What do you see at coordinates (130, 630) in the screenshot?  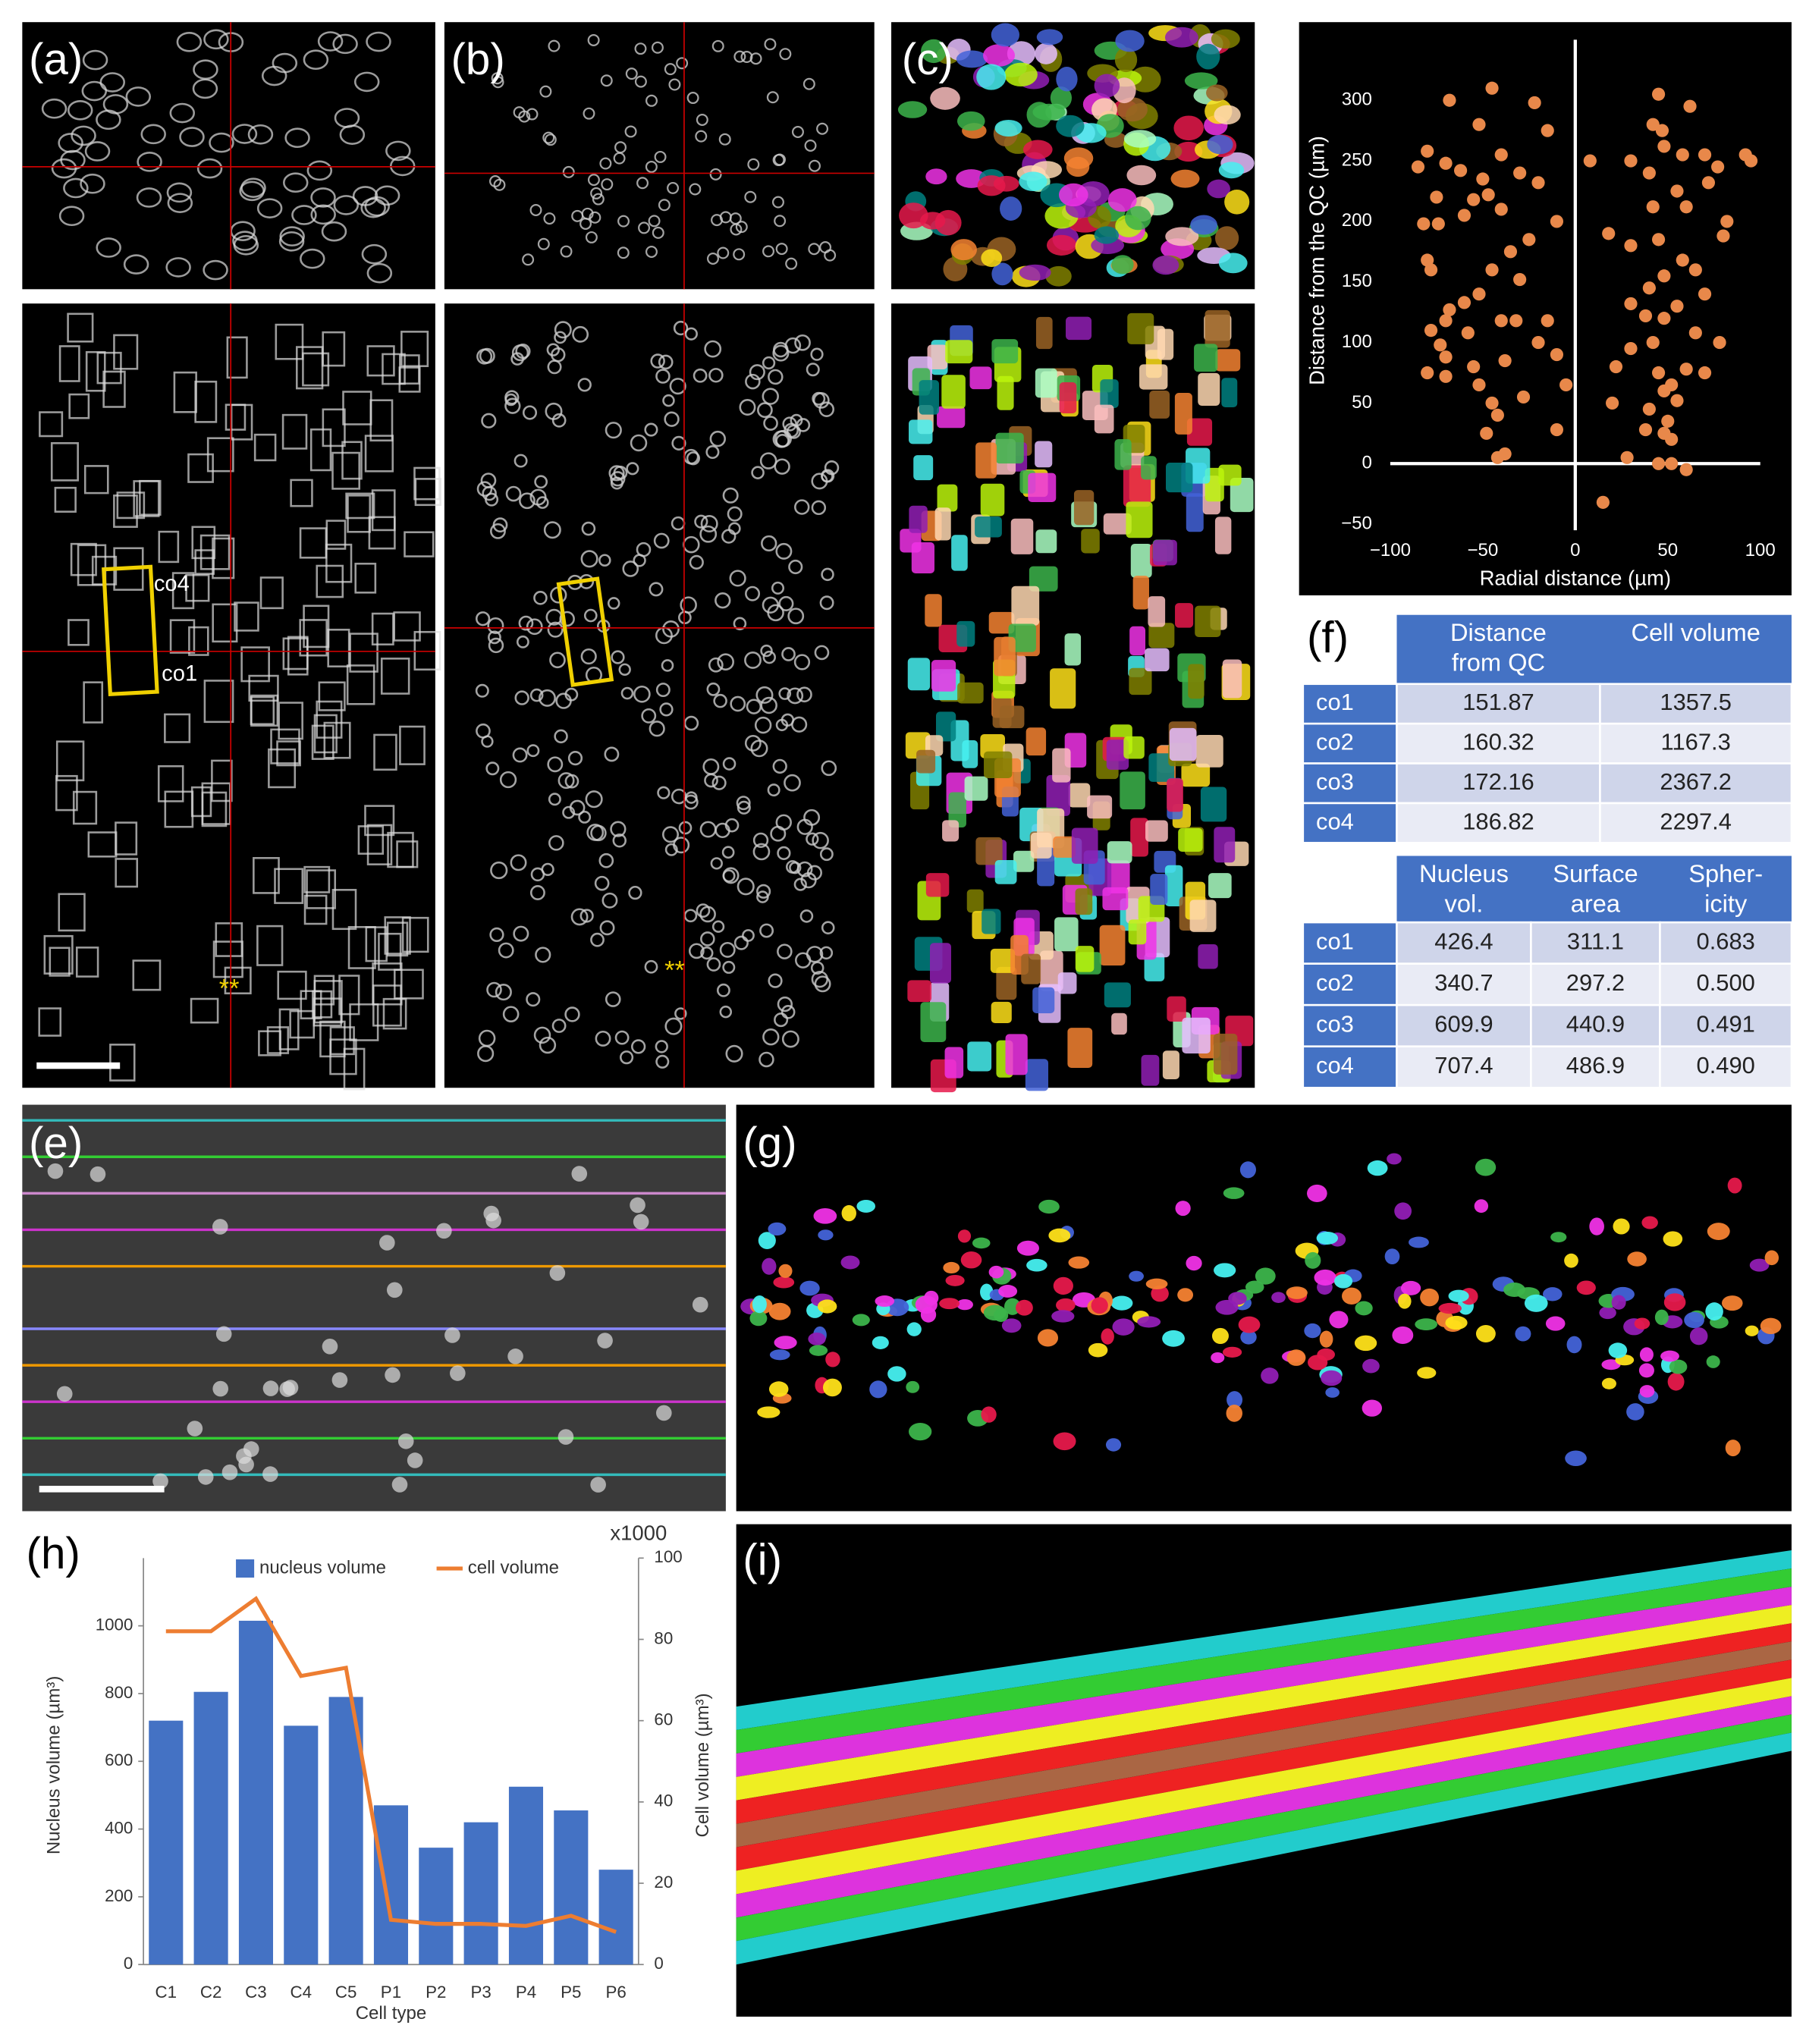 I see `highlight-box` at bounding box center [130, 630].